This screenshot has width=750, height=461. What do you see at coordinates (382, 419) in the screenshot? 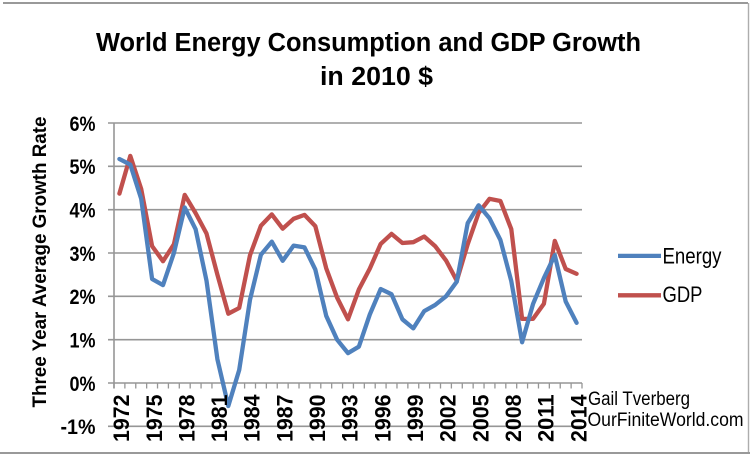
I see `svg-text: 1996` at bounding box center [382, 419].